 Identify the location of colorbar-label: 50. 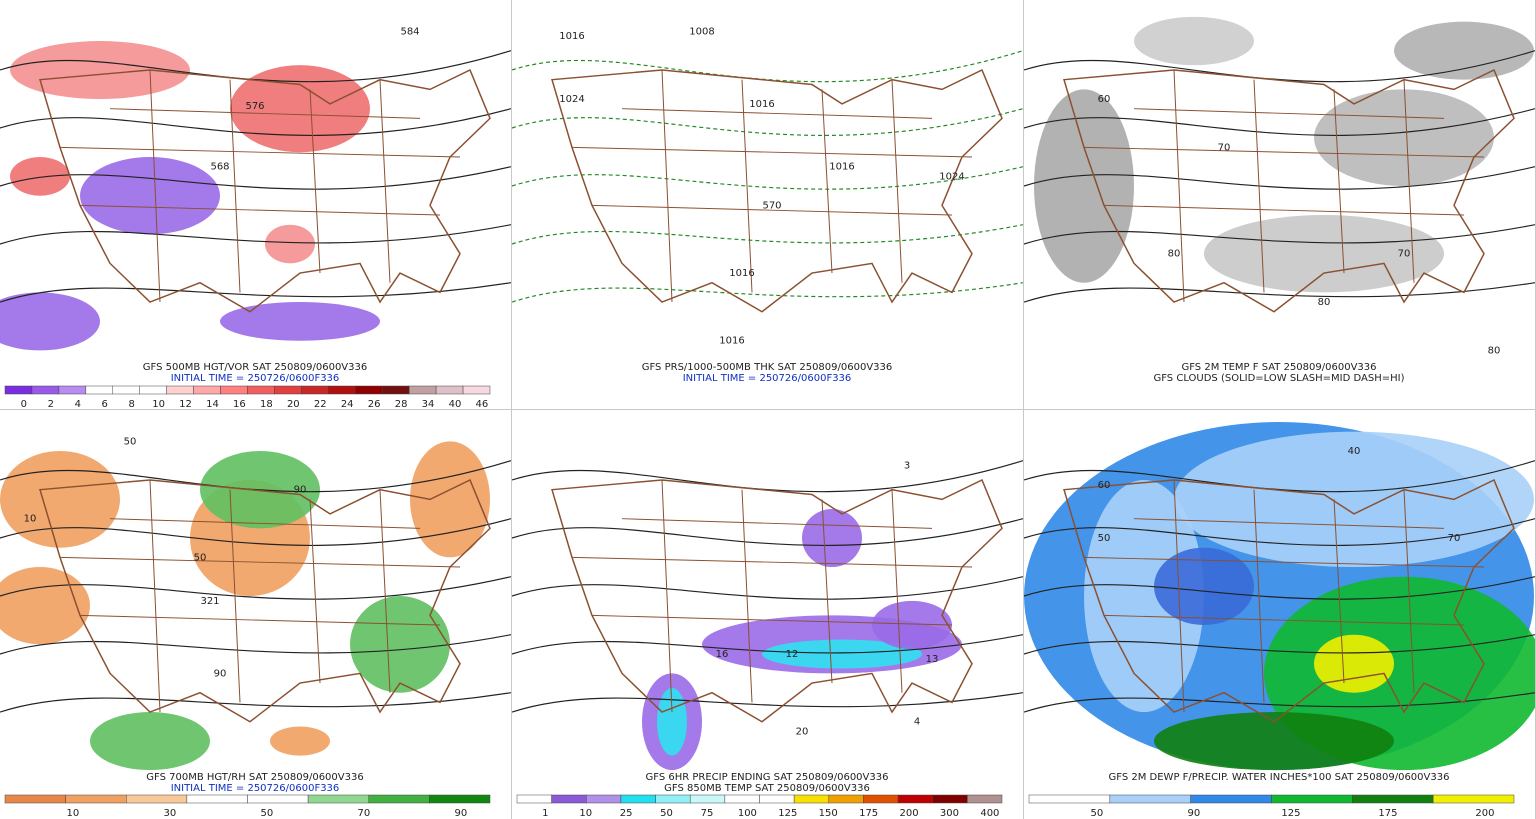
(1097, 813).